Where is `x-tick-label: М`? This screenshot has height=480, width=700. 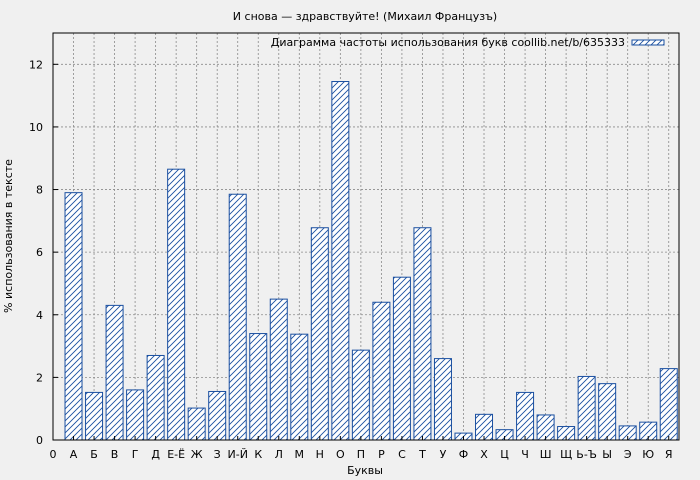 x-tick-label: М is located at coordinates (300, 454).